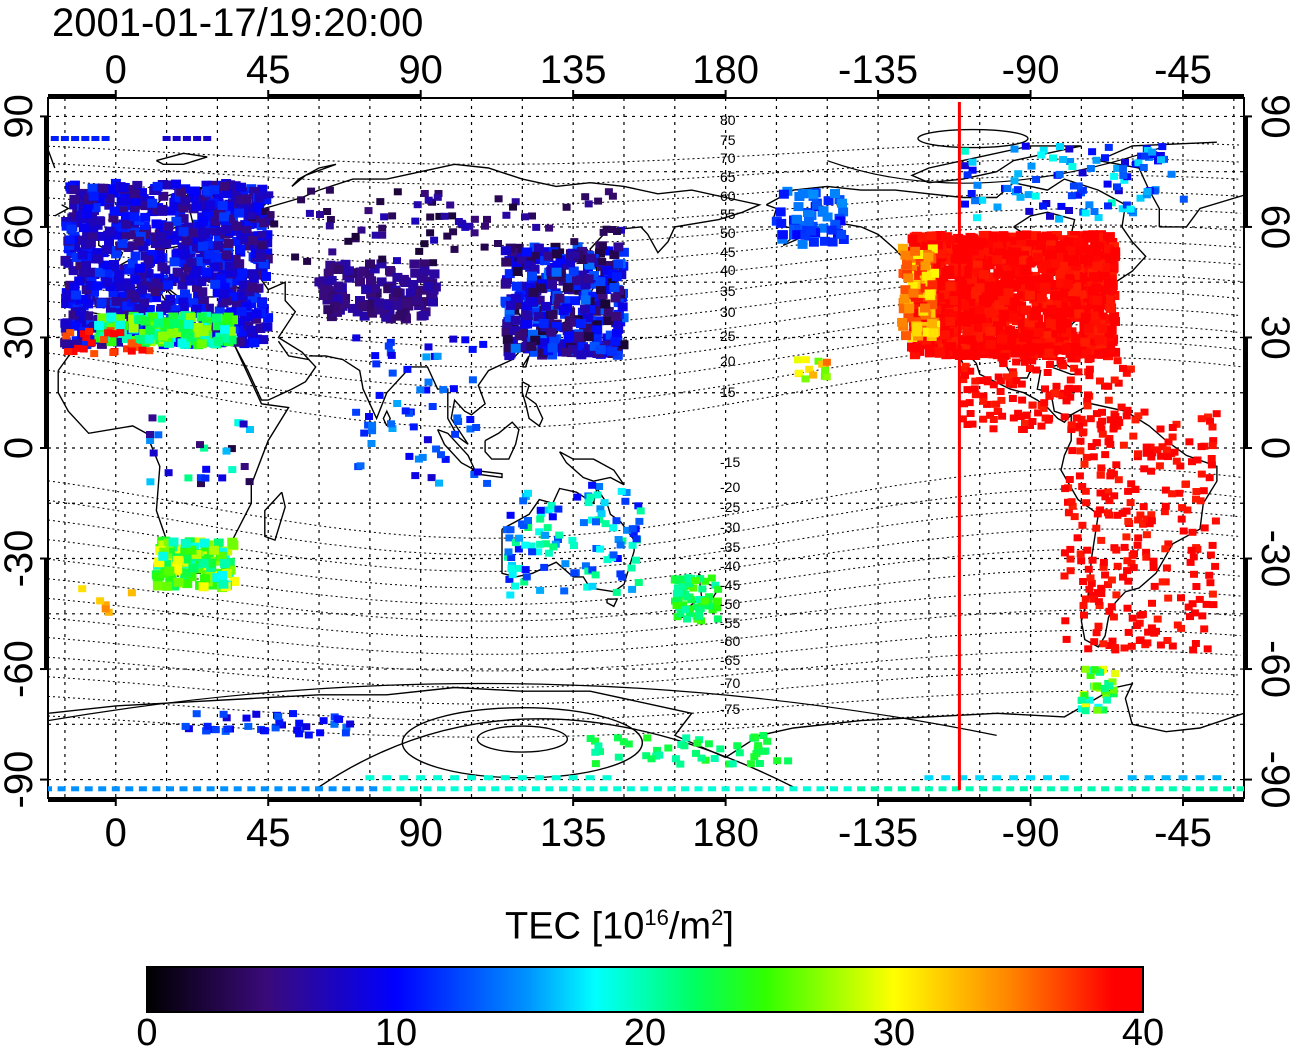 The height and width of the screenshot is (1057, 1292). I want to click on right-lat-label: 90, so click(1272, 116).